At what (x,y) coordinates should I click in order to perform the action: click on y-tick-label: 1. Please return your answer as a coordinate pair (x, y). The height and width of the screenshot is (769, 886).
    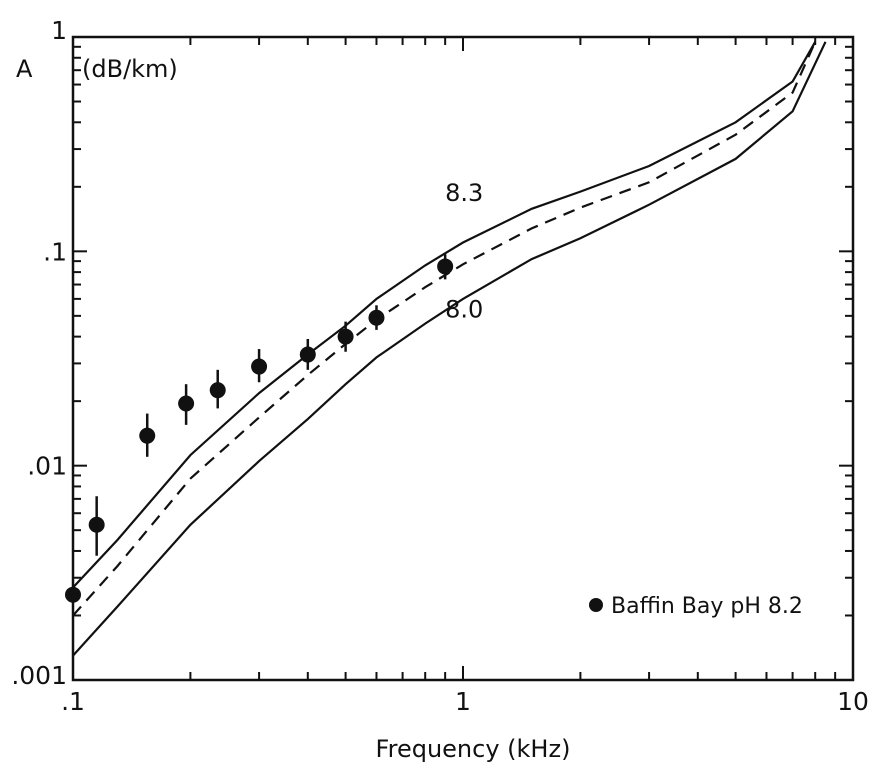
    Looking at the image, I should click on (59, 30).